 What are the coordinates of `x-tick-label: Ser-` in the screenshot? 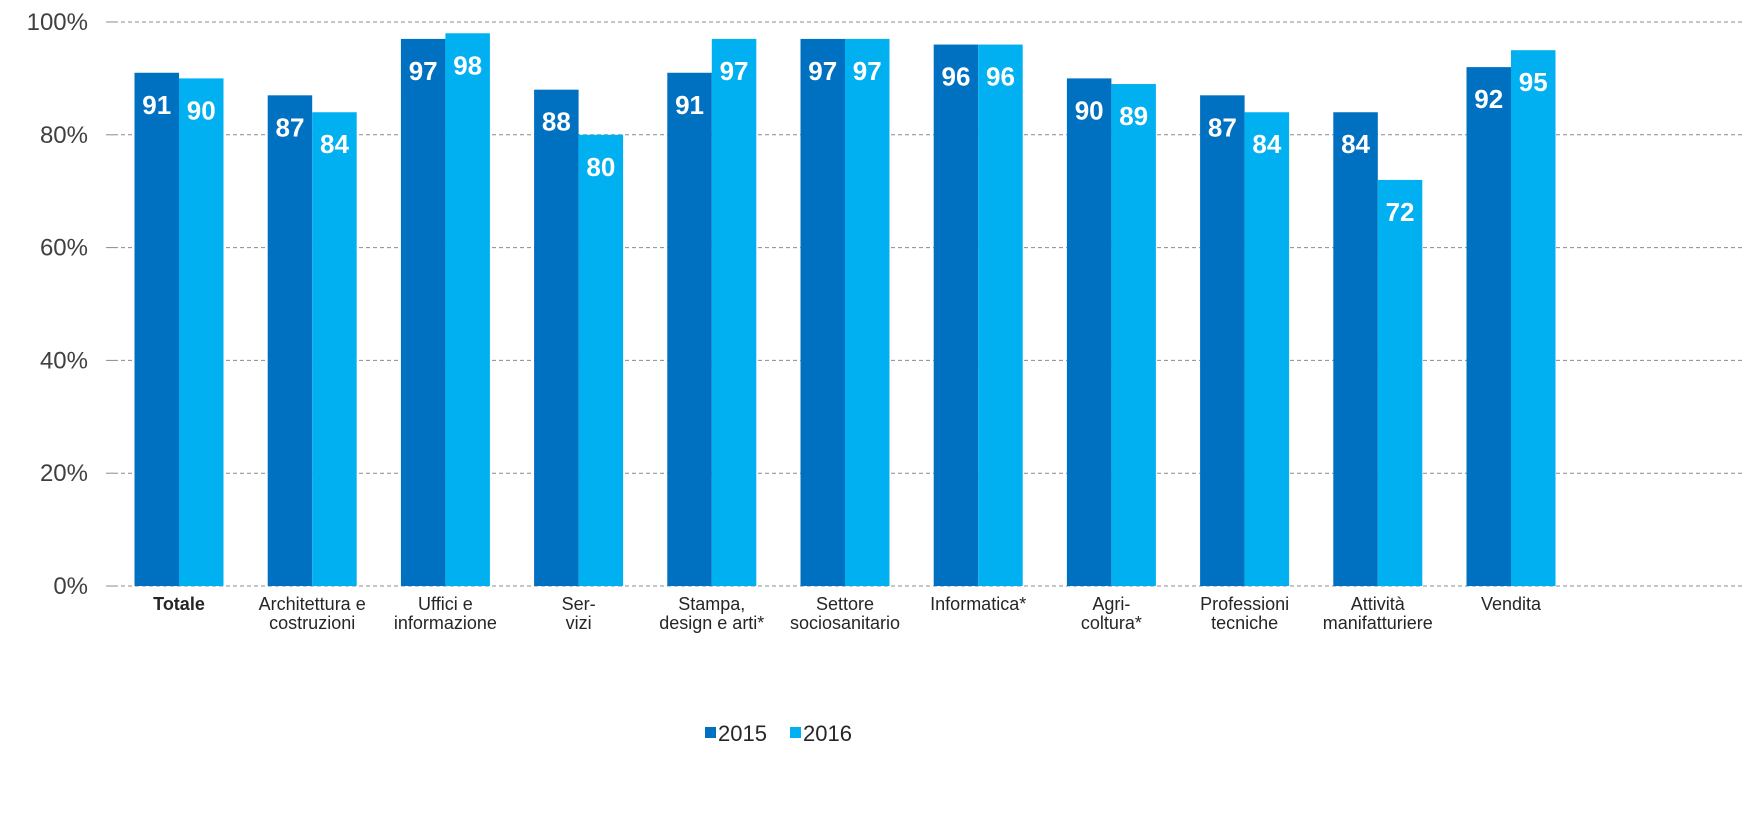 It's located at (579, 604).